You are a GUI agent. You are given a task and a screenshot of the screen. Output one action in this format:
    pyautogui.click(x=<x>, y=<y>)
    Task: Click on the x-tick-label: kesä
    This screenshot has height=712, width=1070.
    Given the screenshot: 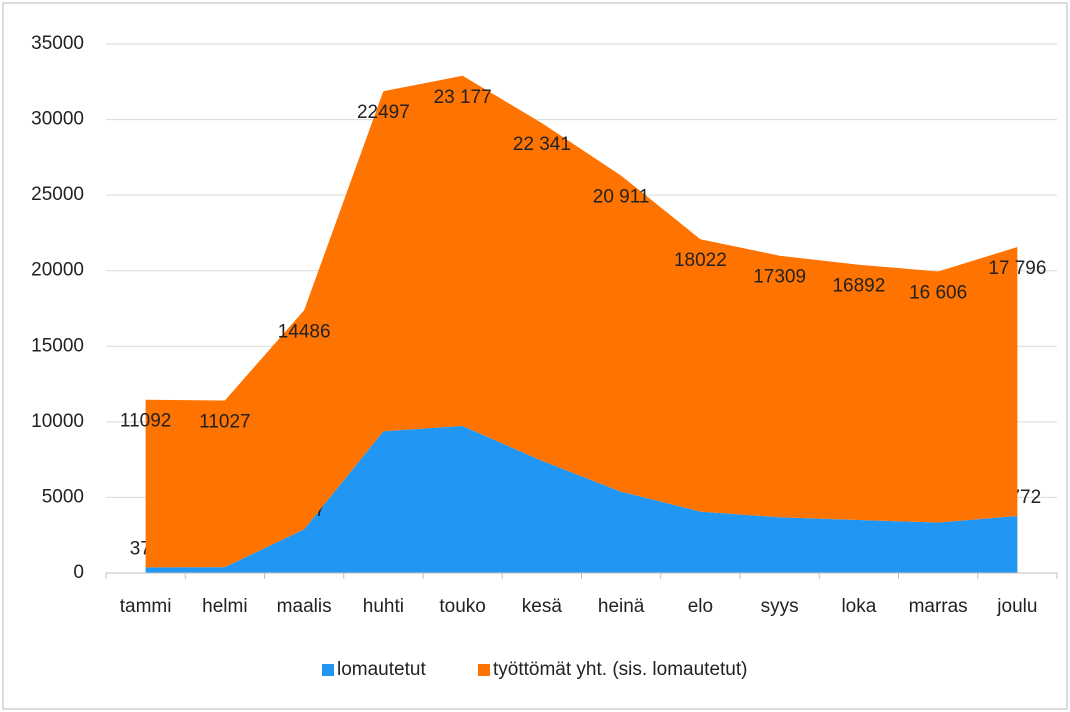 What is the action you would take?
    pyautogui.click(x=542, y=606)
    